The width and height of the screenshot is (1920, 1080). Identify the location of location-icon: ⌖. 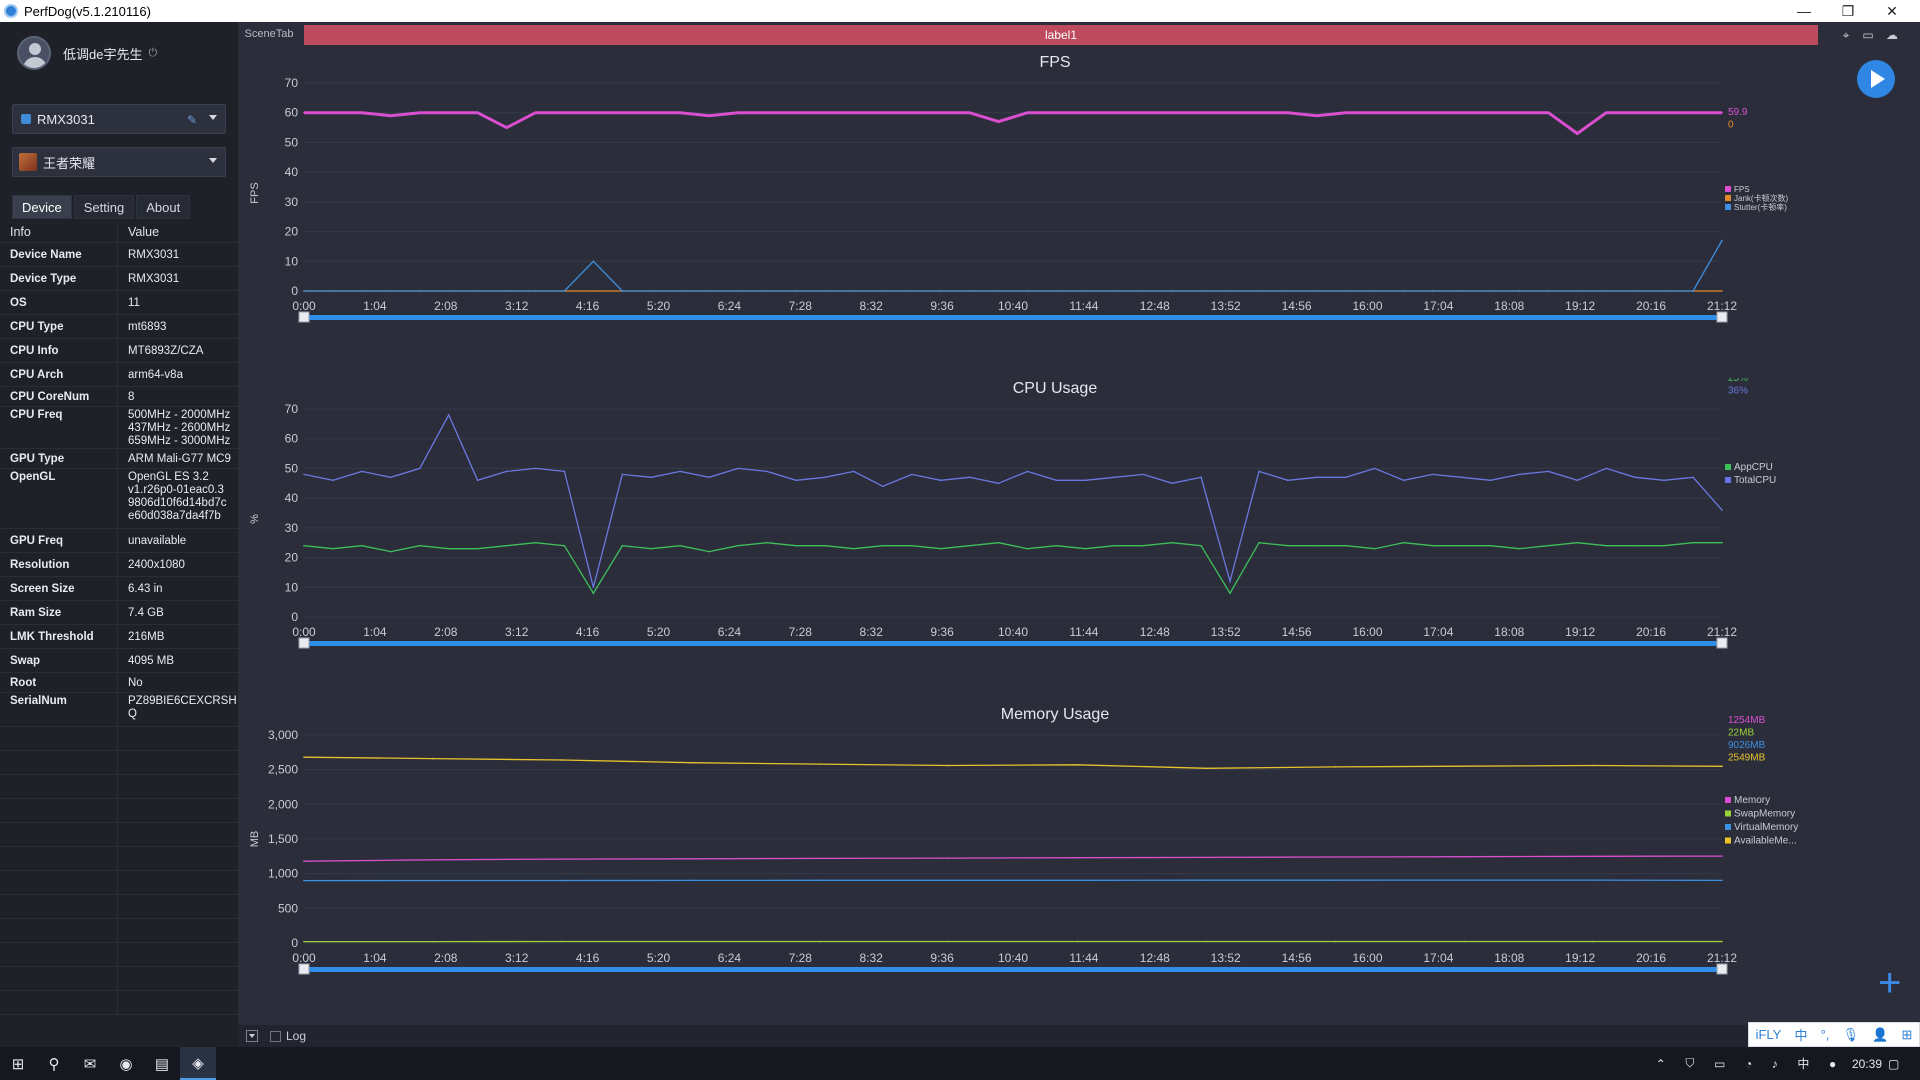
(1846, 34).